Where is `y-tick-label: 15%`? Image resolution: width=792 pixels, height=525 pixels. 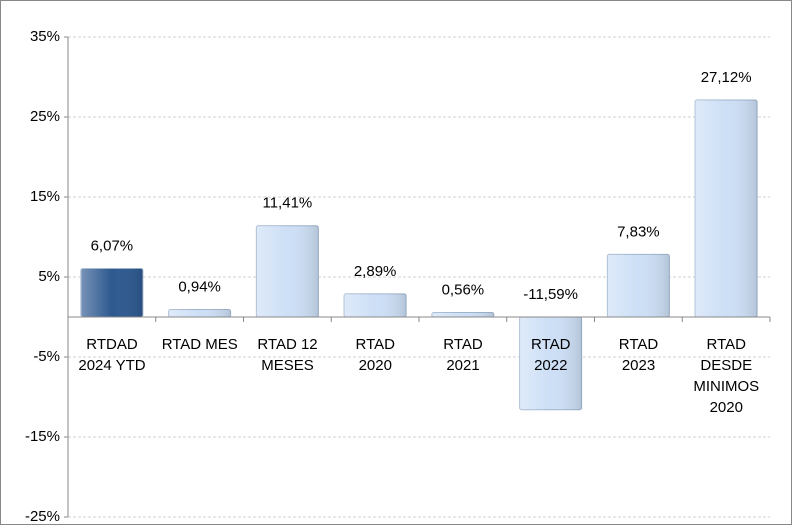 y-tick-label: 15% is located at coordinates (45, 196).